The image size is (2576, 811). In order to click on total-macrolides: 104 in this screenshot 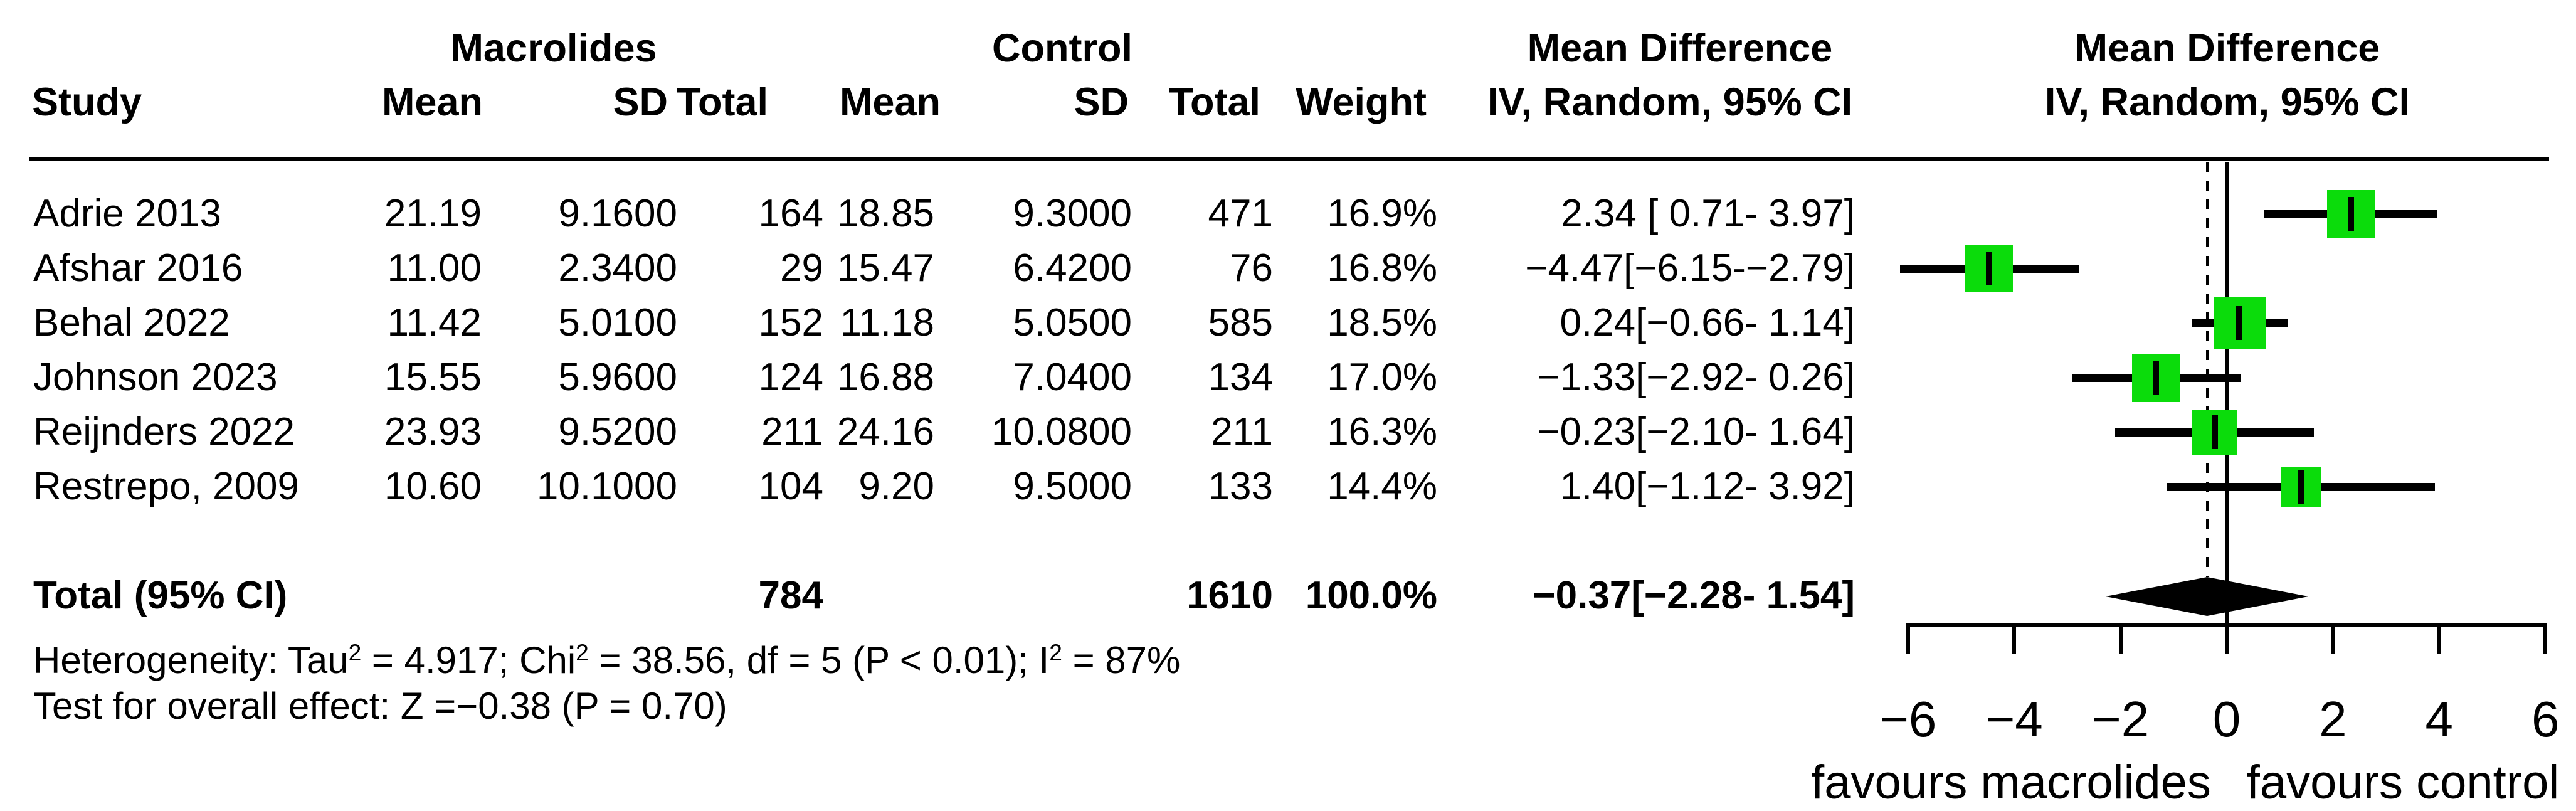, I will do `click(790, 486)`.